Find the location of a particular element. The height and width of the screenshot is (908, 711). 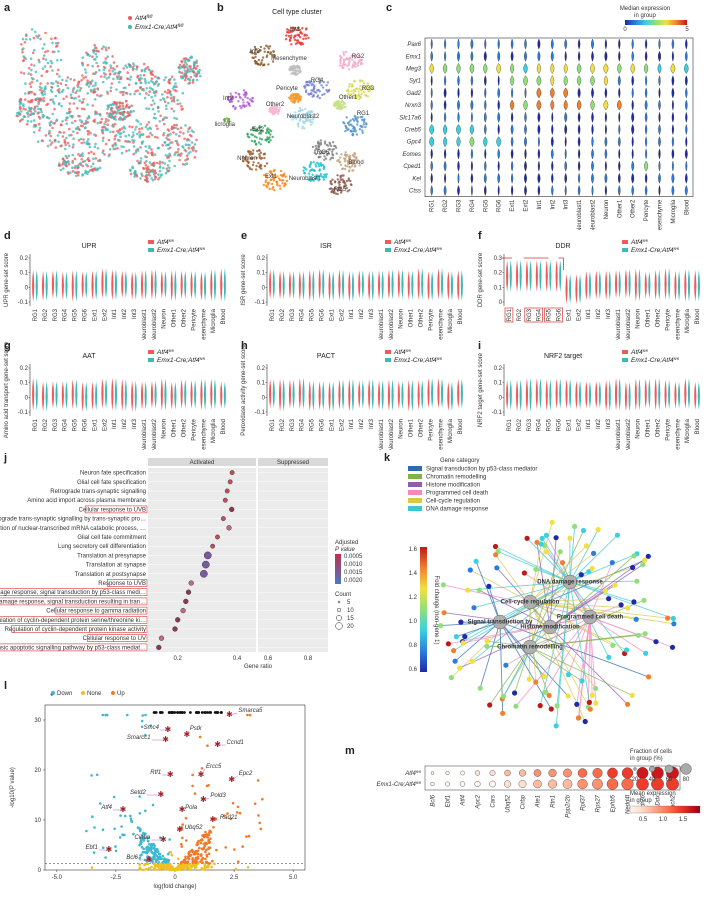

k-edge is located at coordinates (522, 670).